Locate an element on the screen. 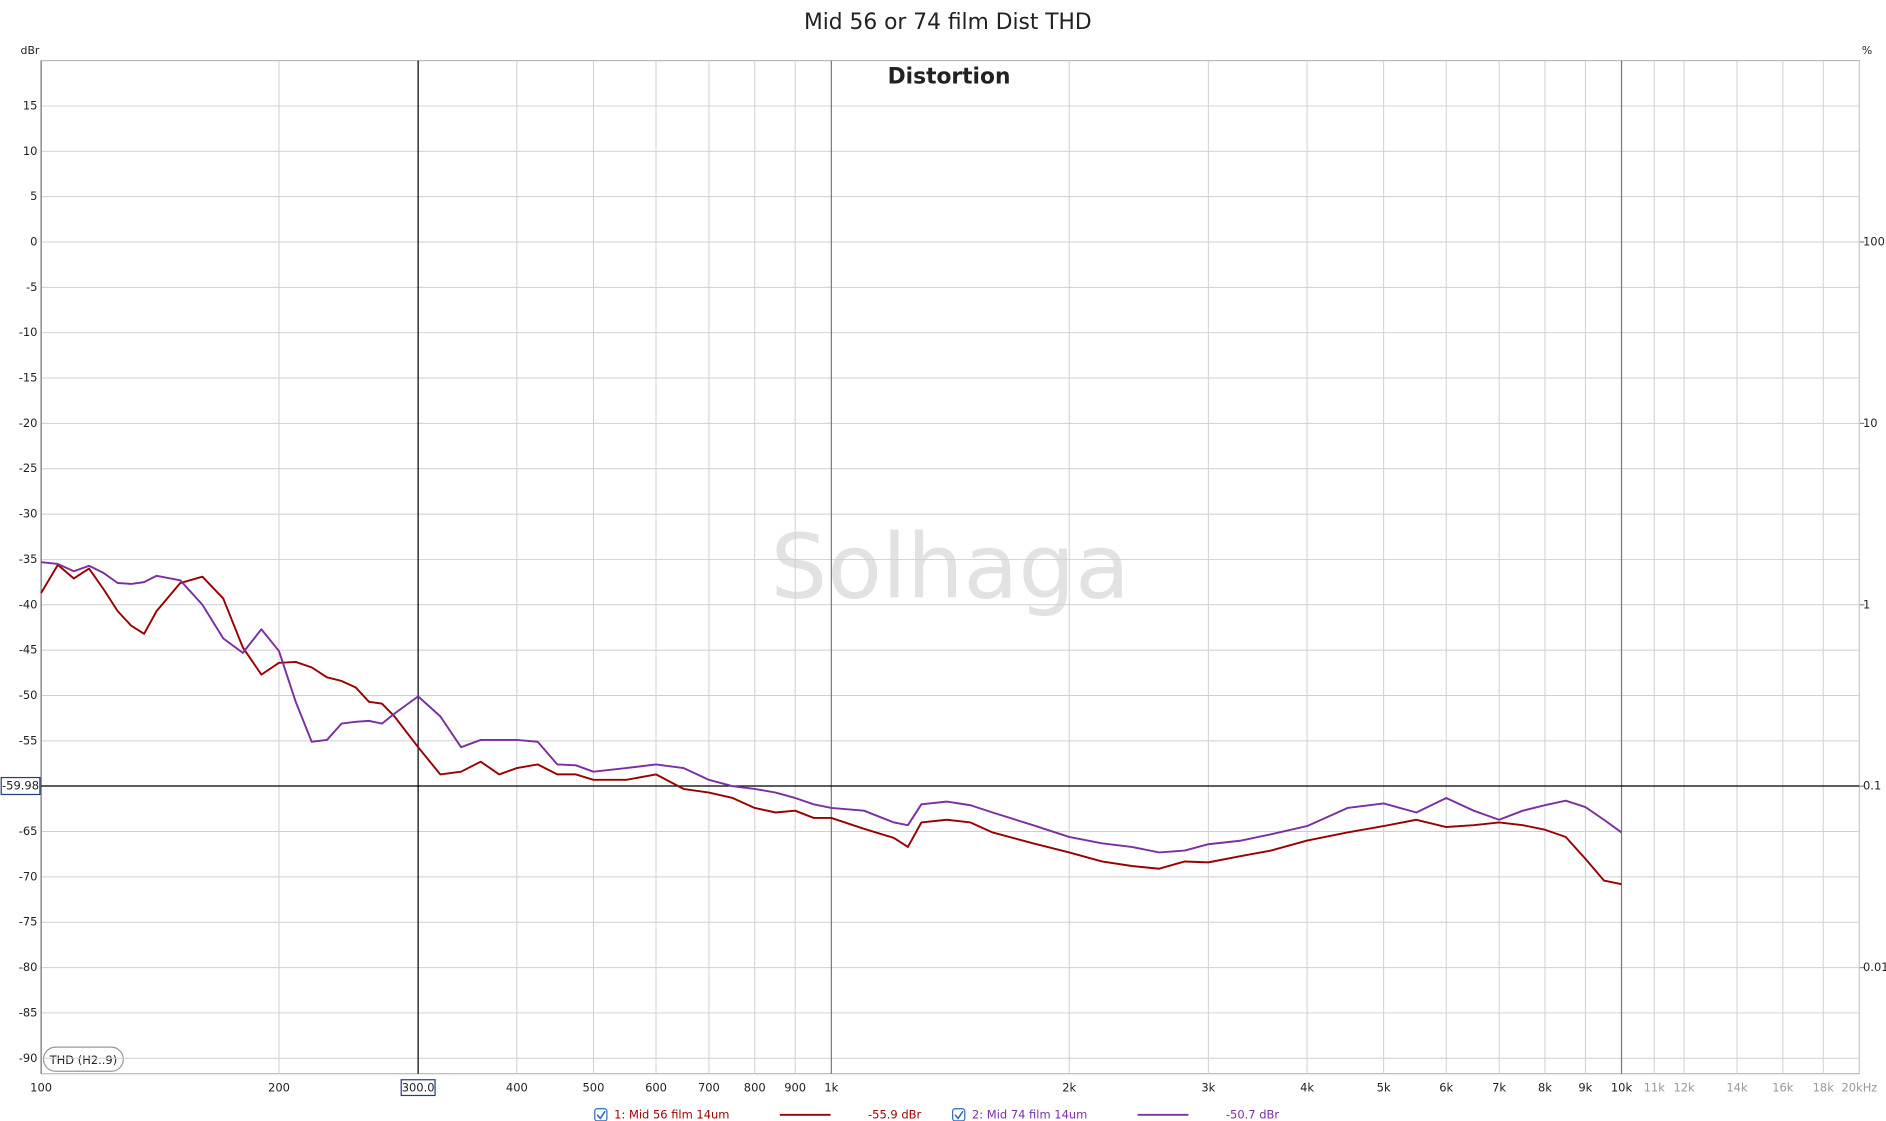  x-tick-label: 8k is located at coordinates (1545, 1088).